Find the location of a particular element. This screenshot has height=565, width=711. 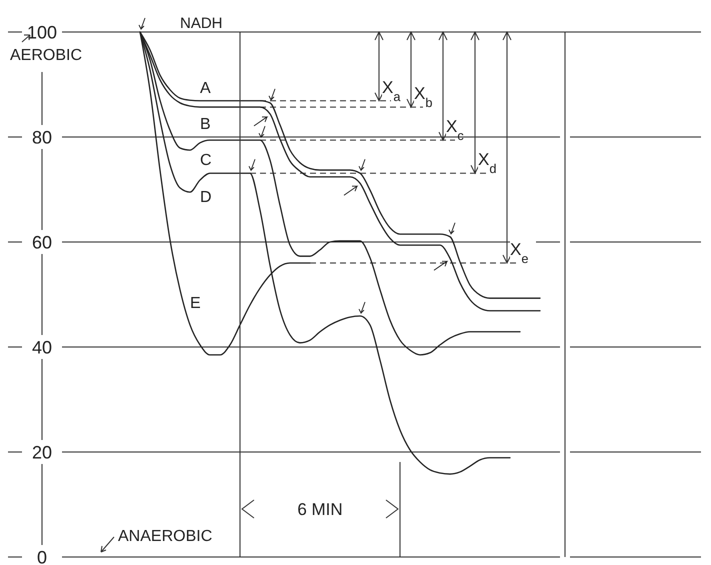

series-label: A is located at coordinates (205, 88).